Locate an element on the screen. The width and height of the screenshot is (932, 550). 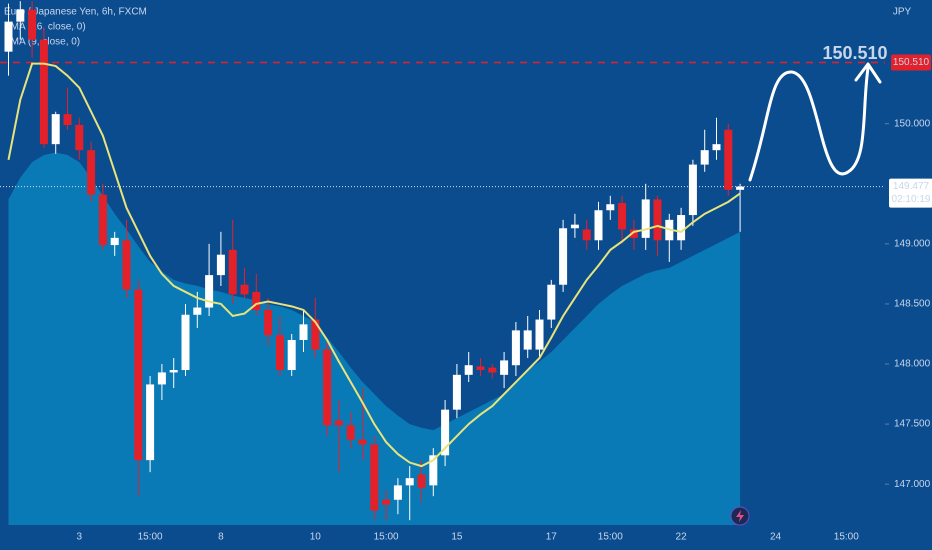
currency-label: JPY is located at coordinates (902, 12).